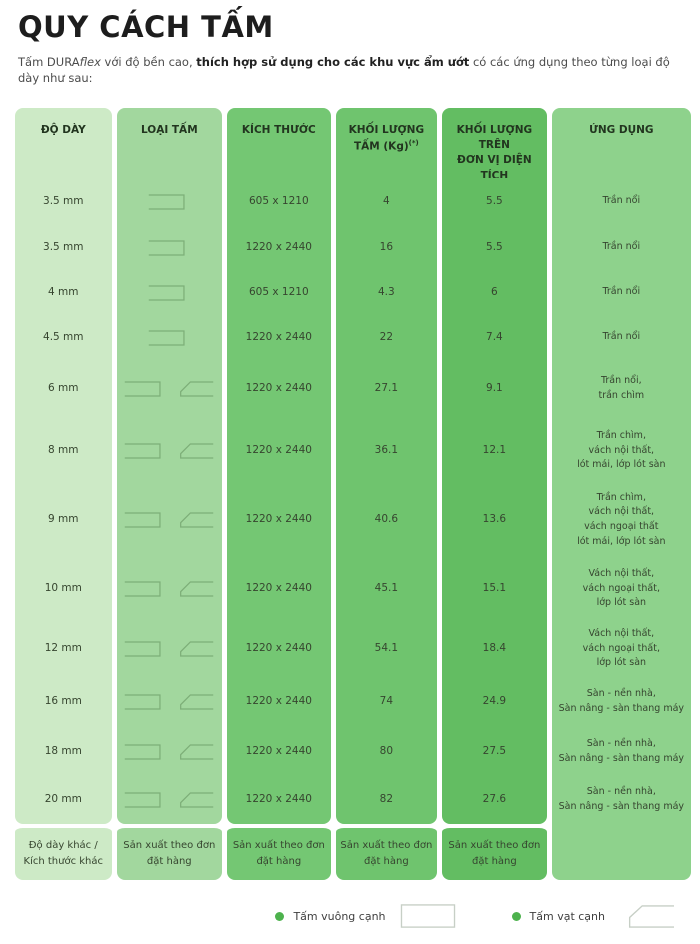 Image resolution: width=700 pixels, height=944 pixels. Describe the element at coordinates (63, 852) in the screenshot. I see `cell-custom-thickness: Độ dày khác / Kích thước khác` at that location.